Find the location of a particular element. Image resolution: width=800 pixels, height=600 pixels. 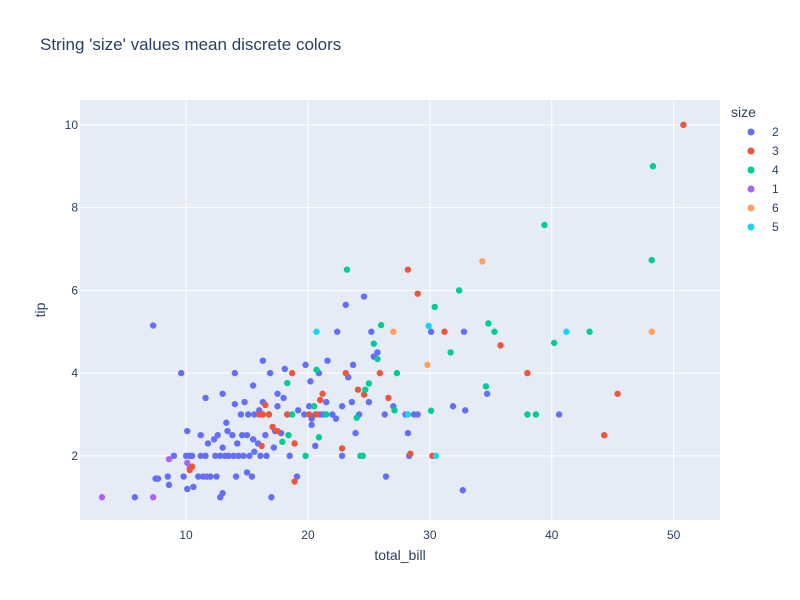

legend-item-4: 4 is located at coordinates (763, 170).